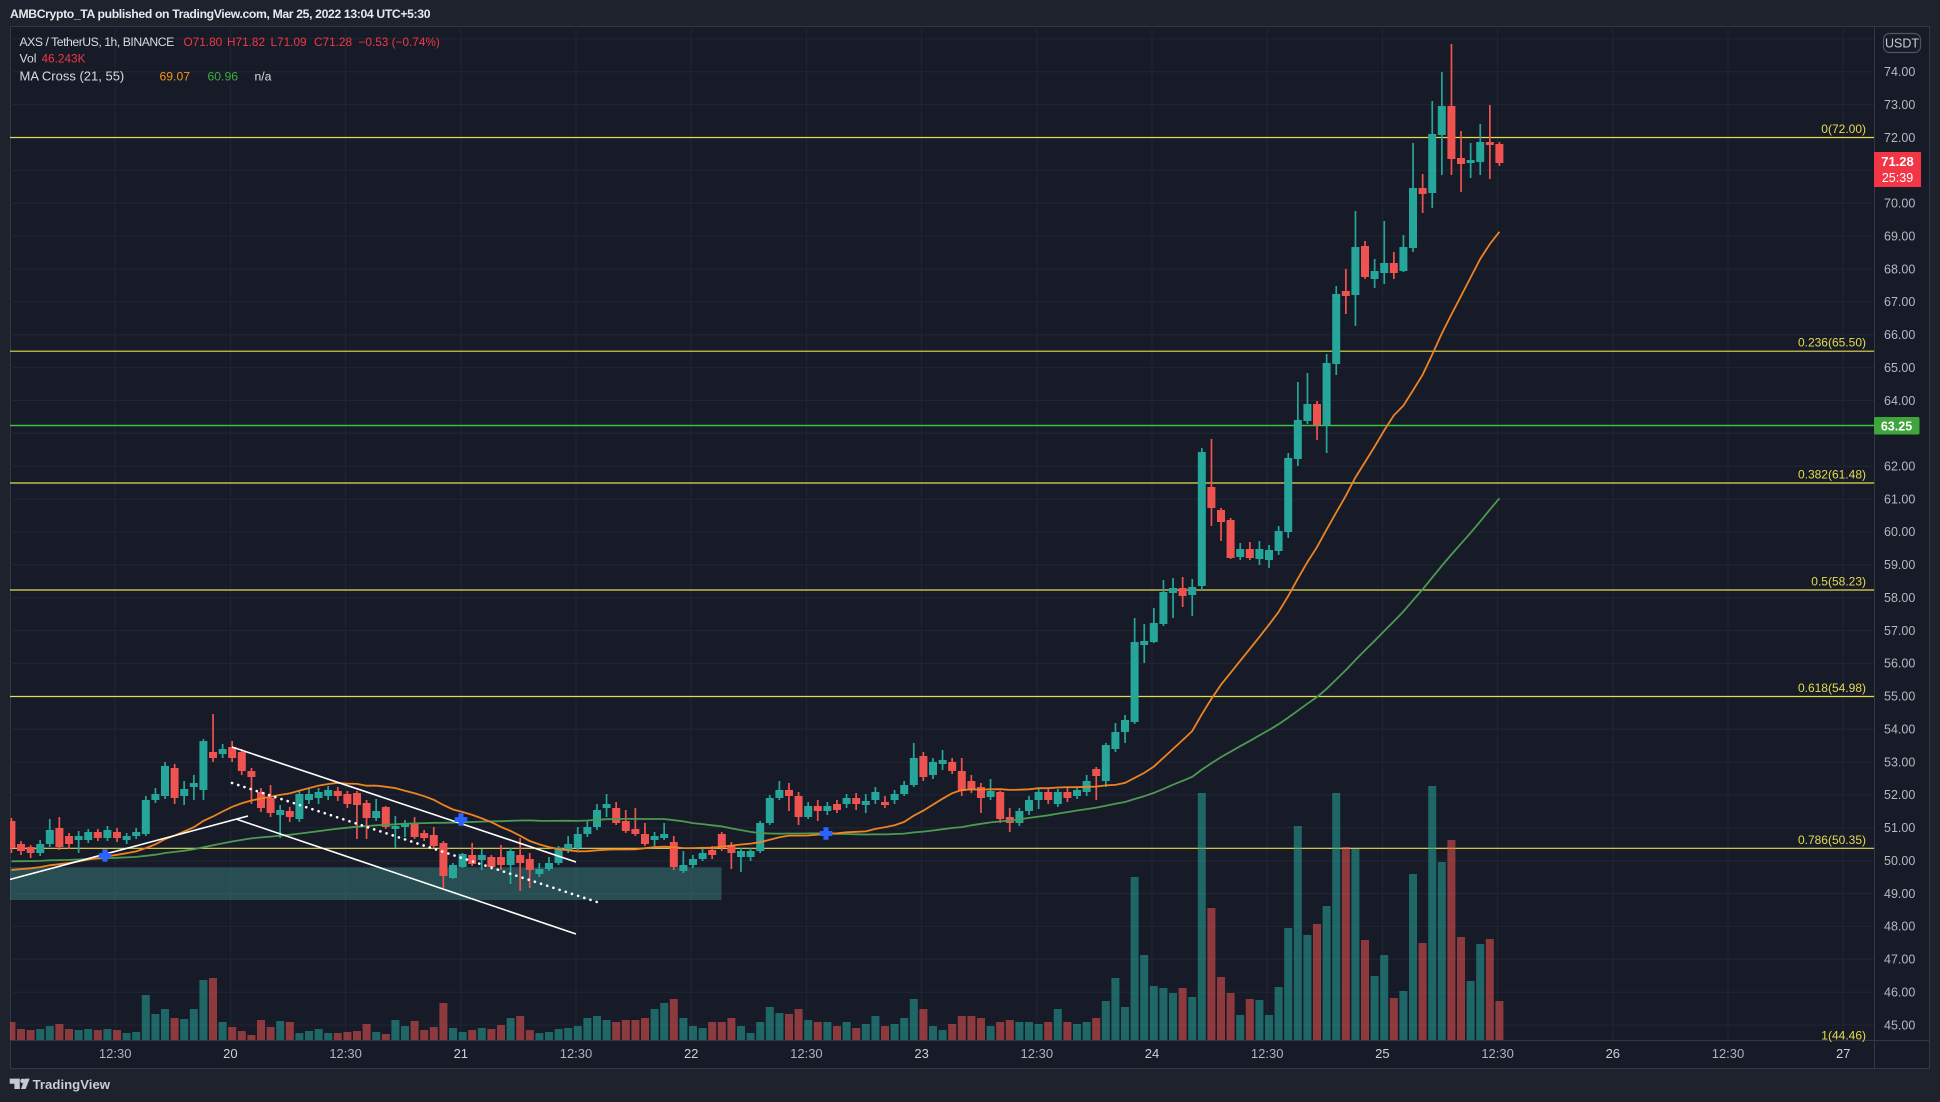 The width and height of the screenshot is (1940, 1102). Describe the element at coordinates (1832, 840) in the screenshot. I see `svg-text: 0.786(50.35)` at that location.